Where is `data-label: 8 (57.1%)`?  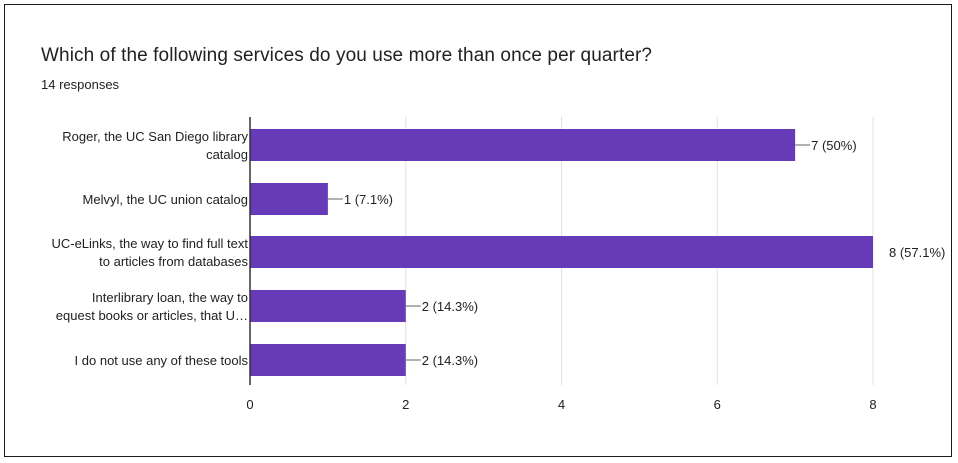
data-label: 8 (57.1%) is located at coordinates (917, 252).